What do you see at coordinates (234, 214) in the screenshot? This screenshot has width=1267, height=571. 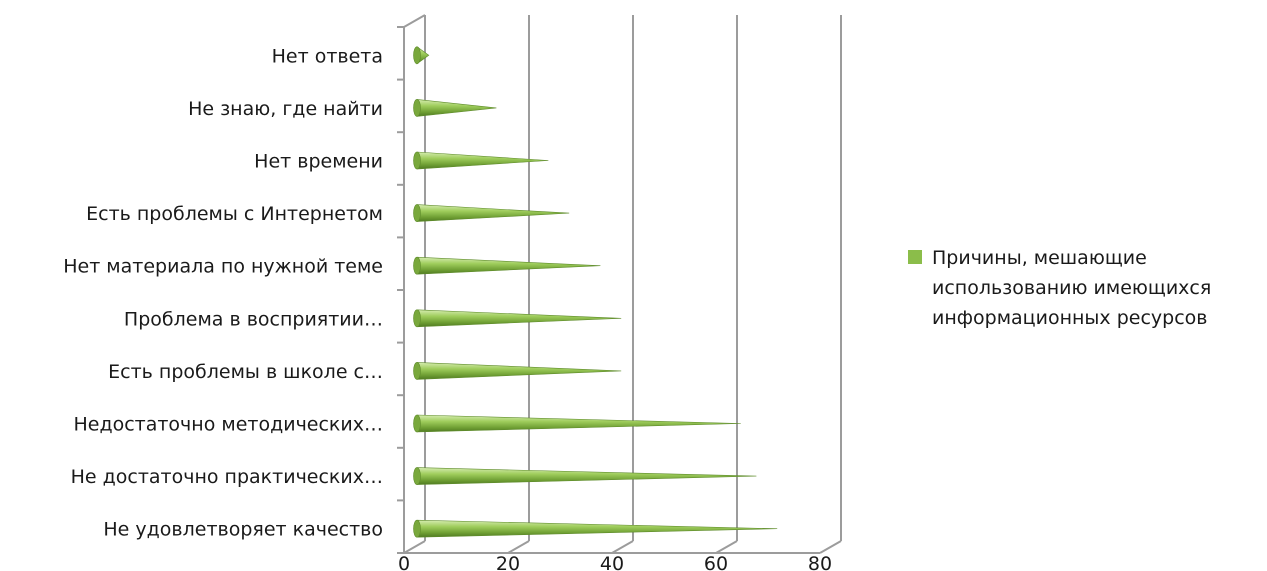 I see `category-label: Есть проблемы с Интернетом` at bounding box center [234, 214].